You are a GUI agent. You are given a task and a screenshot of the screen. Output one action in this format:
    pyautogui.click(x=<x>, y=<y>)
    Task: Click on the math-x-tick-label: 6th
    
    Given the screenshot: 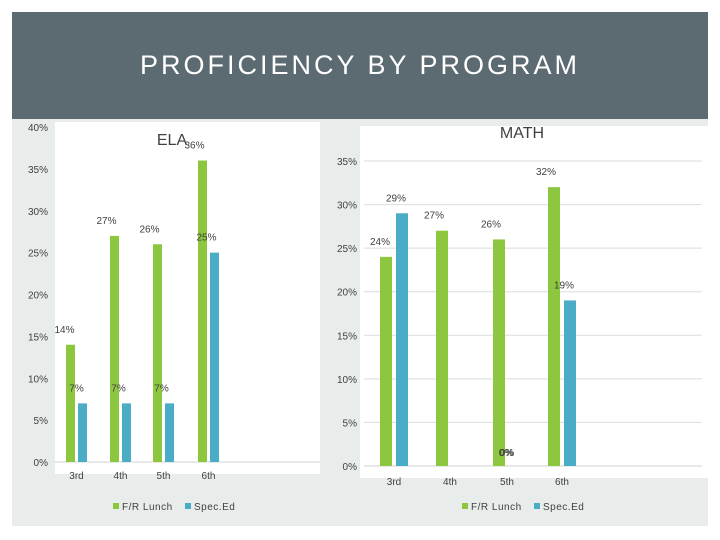 What is the action you would take?
    pyautogui.click(x=562, y=482)
    